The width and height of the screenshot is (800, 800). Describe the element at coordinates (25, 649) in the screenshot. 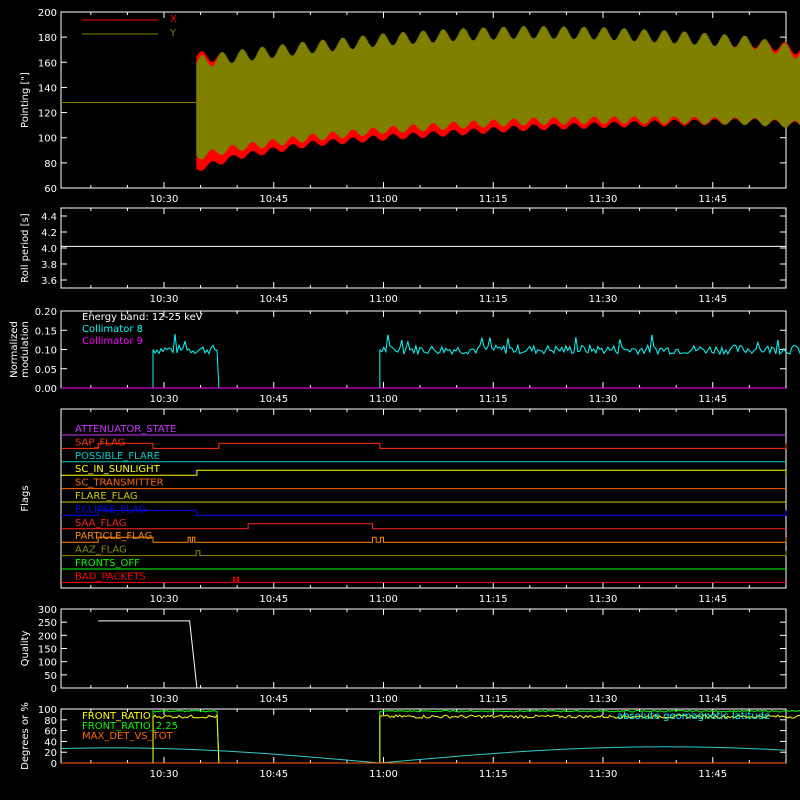

I see `y-axis-label: Quality` at that location.